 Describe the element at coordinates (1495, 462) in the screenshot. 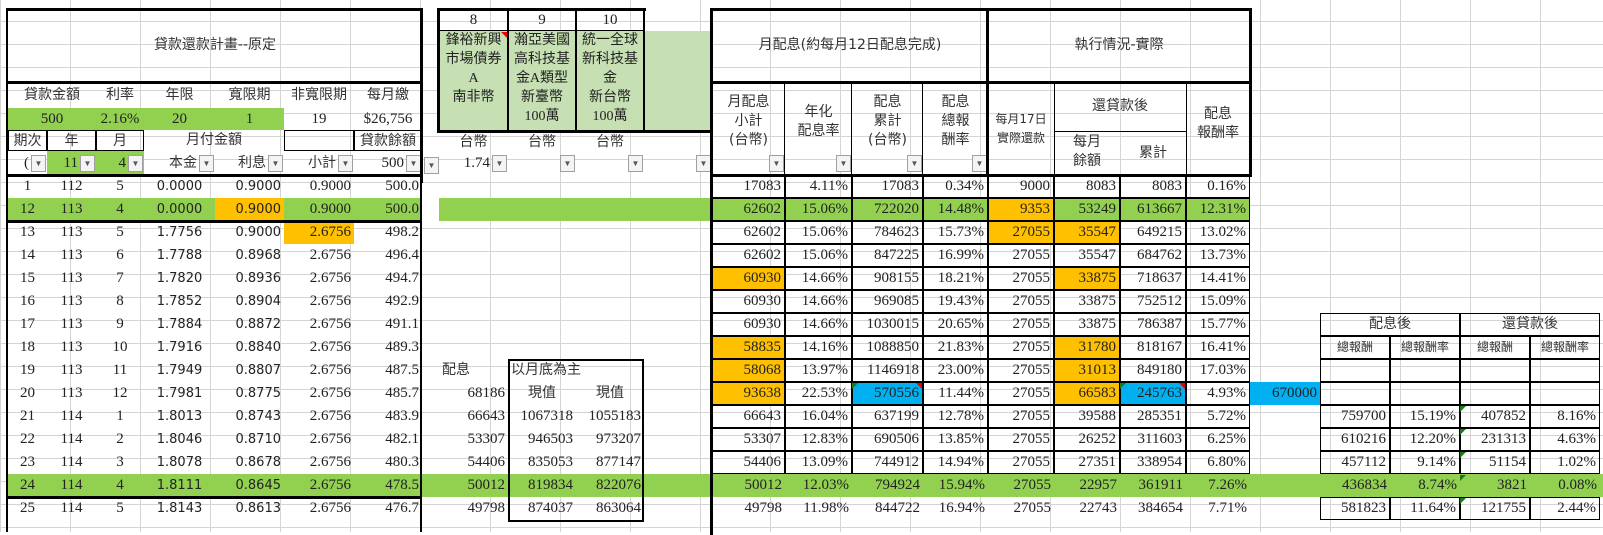

I see `summary-cell: 51154` at that location.